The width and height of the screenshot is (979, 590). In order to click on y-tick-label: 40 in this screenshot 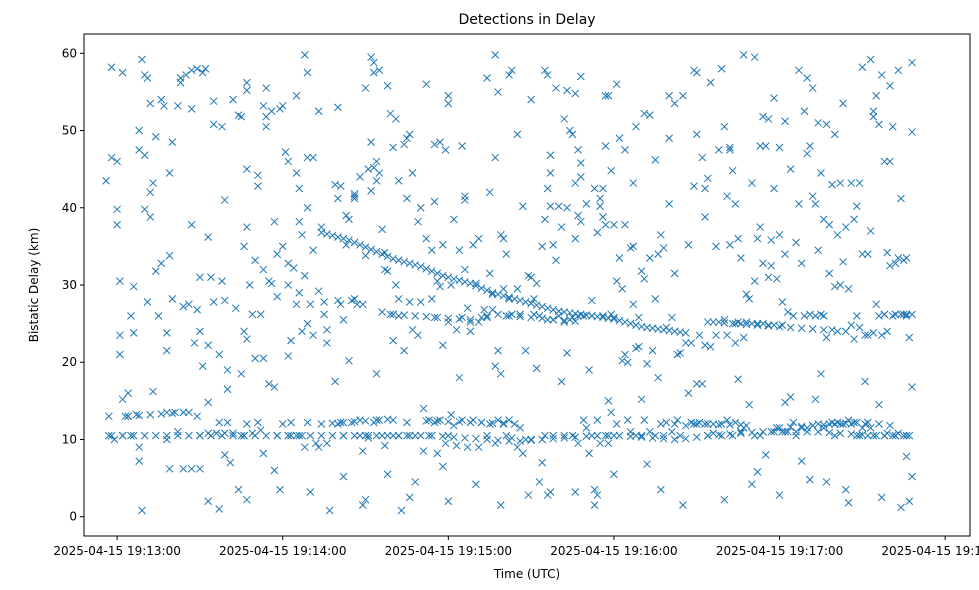, I will do `click(69, 208)`.